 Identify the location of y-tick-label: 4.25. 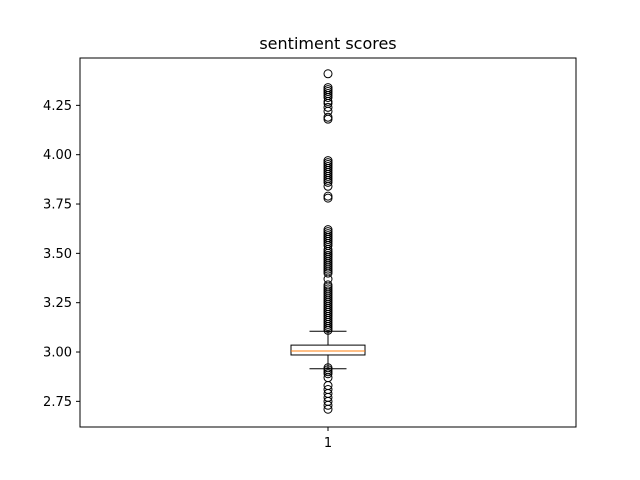
(57, 106).